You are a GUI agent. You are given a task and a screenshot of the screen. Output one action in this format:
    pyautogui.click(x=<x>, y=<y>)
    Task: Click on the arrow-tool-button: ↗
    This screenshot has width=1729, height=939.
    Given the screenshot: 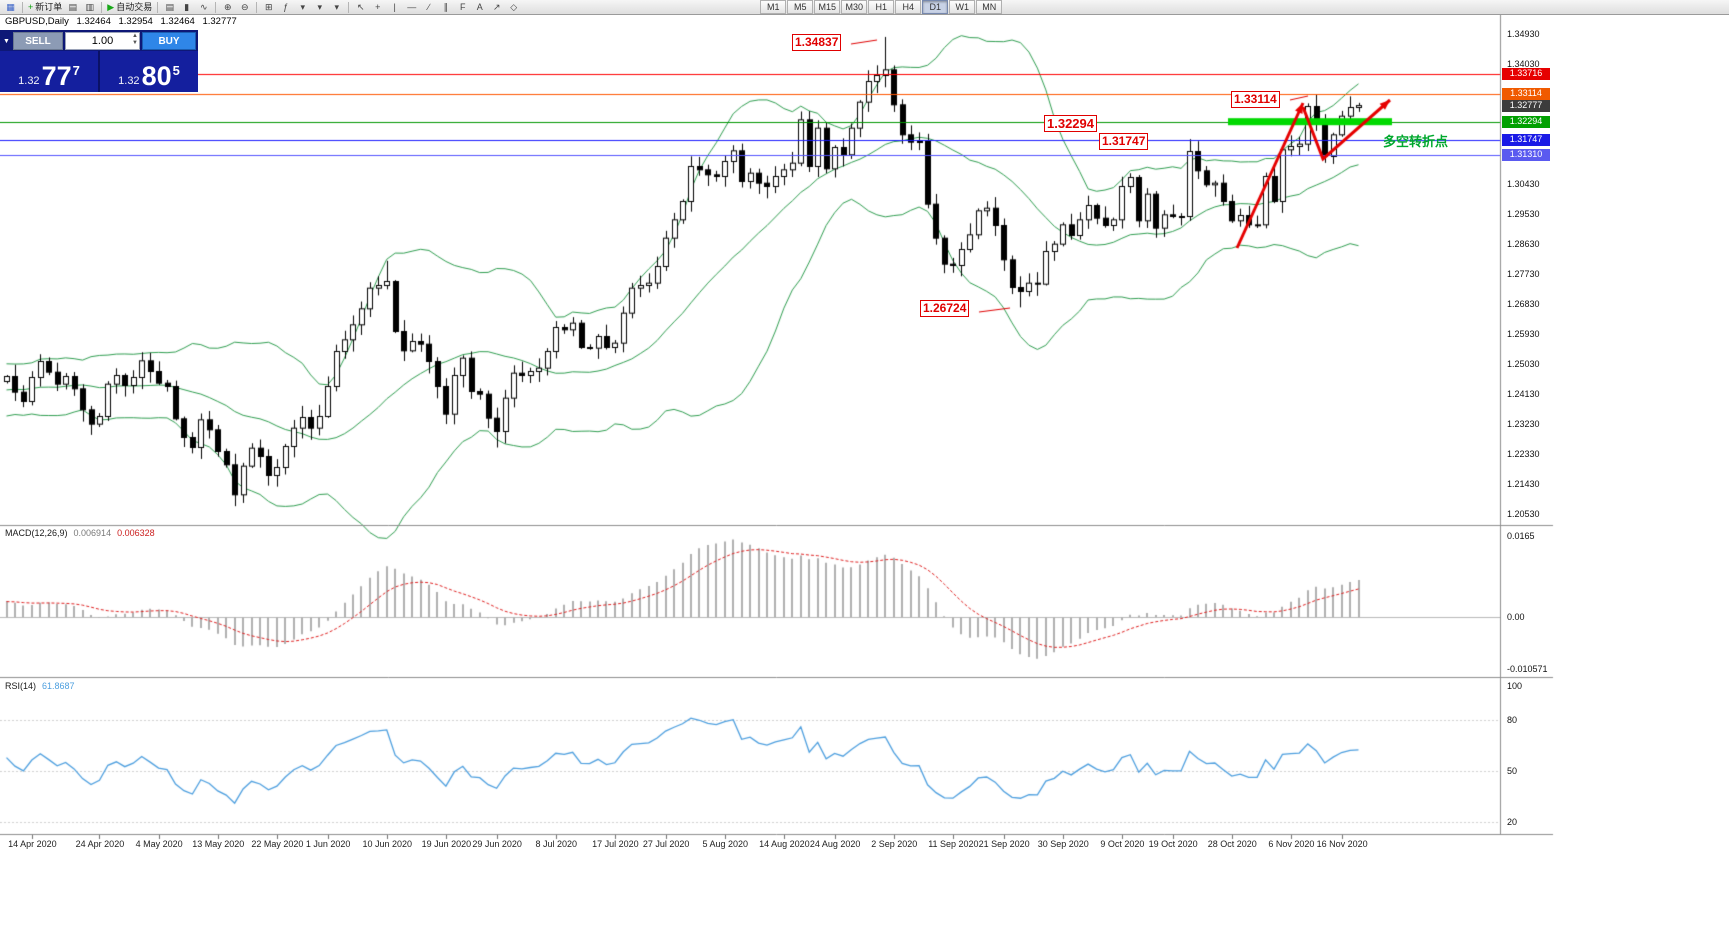 What is the action you would take?
    pyautogui.click(x=496, y=7)
    